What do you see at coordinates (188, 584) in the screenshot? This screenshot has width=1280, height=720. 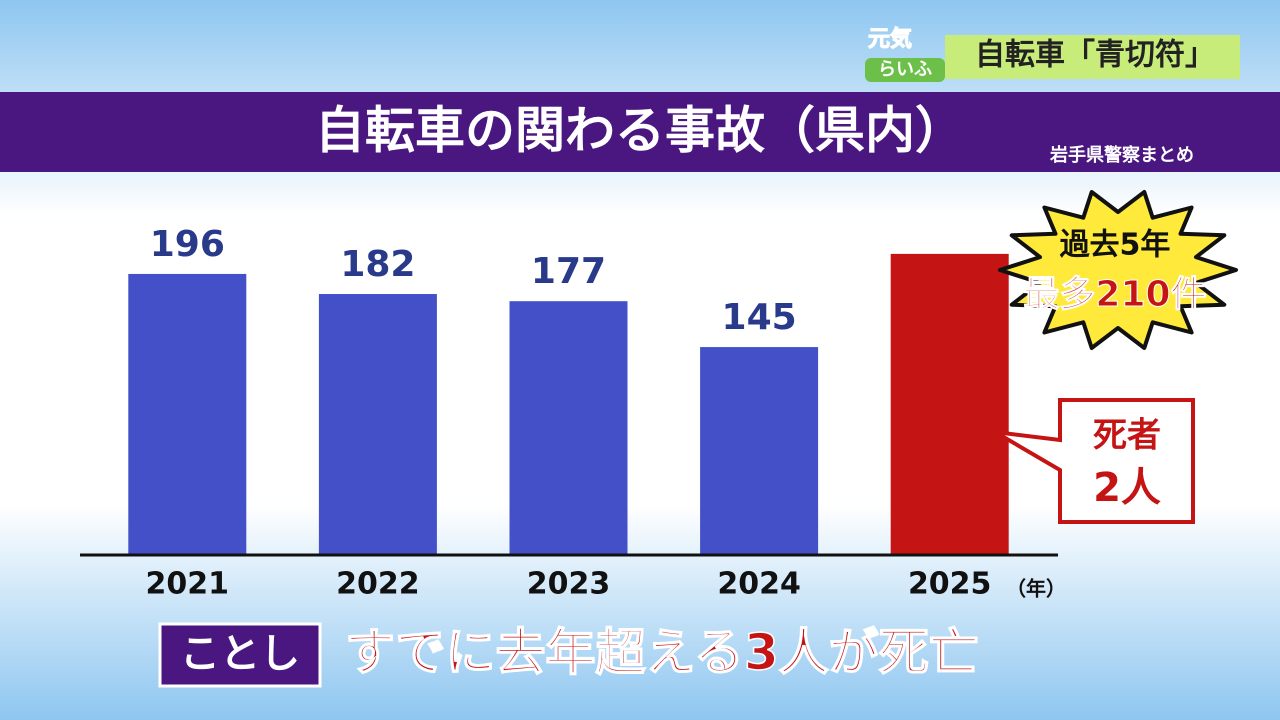 I see `x-tick-label: 2021` at bounding box center [188, 584].